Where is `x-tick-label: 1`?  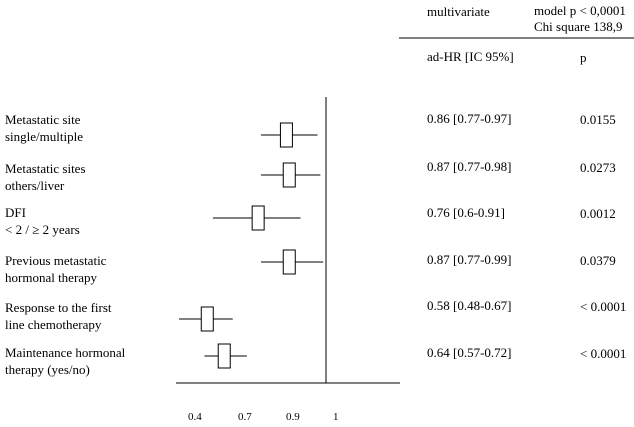
x-tick-label: 1 is located at coordinates (336, 417).